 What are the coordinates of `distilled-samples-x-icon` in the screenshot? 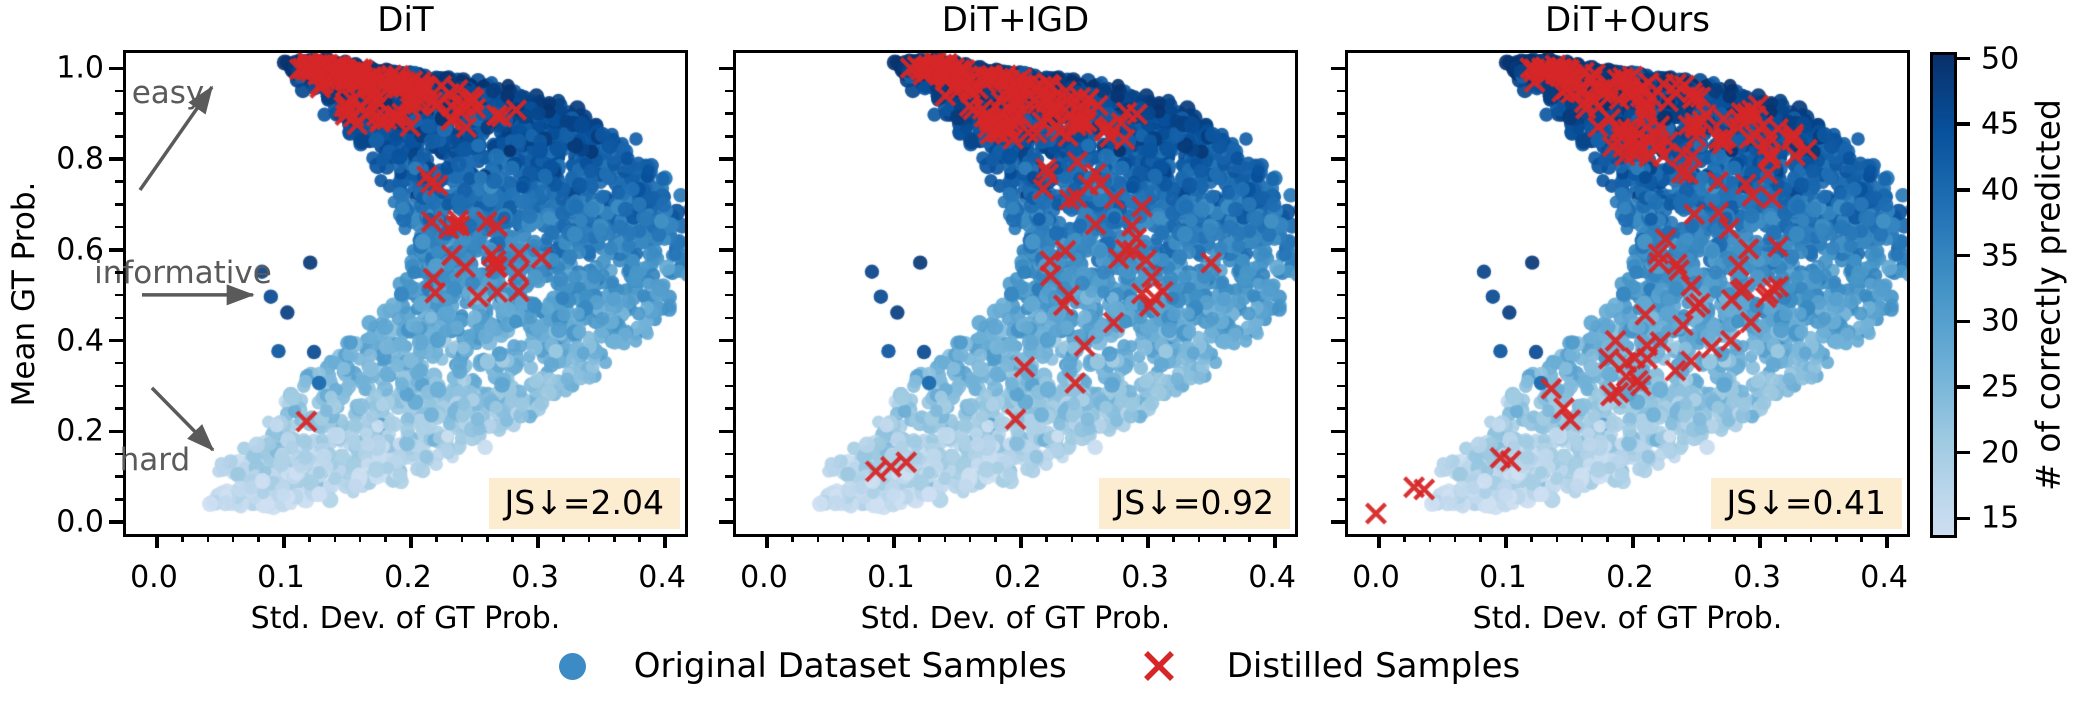 It's located at (1158, 666).